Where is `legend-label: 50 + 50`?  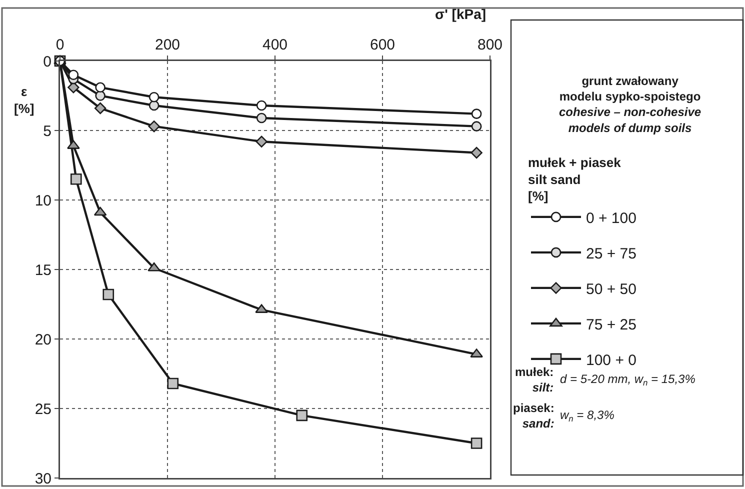 legend-label: 50 + 50 is located at coordinates (611, 289).